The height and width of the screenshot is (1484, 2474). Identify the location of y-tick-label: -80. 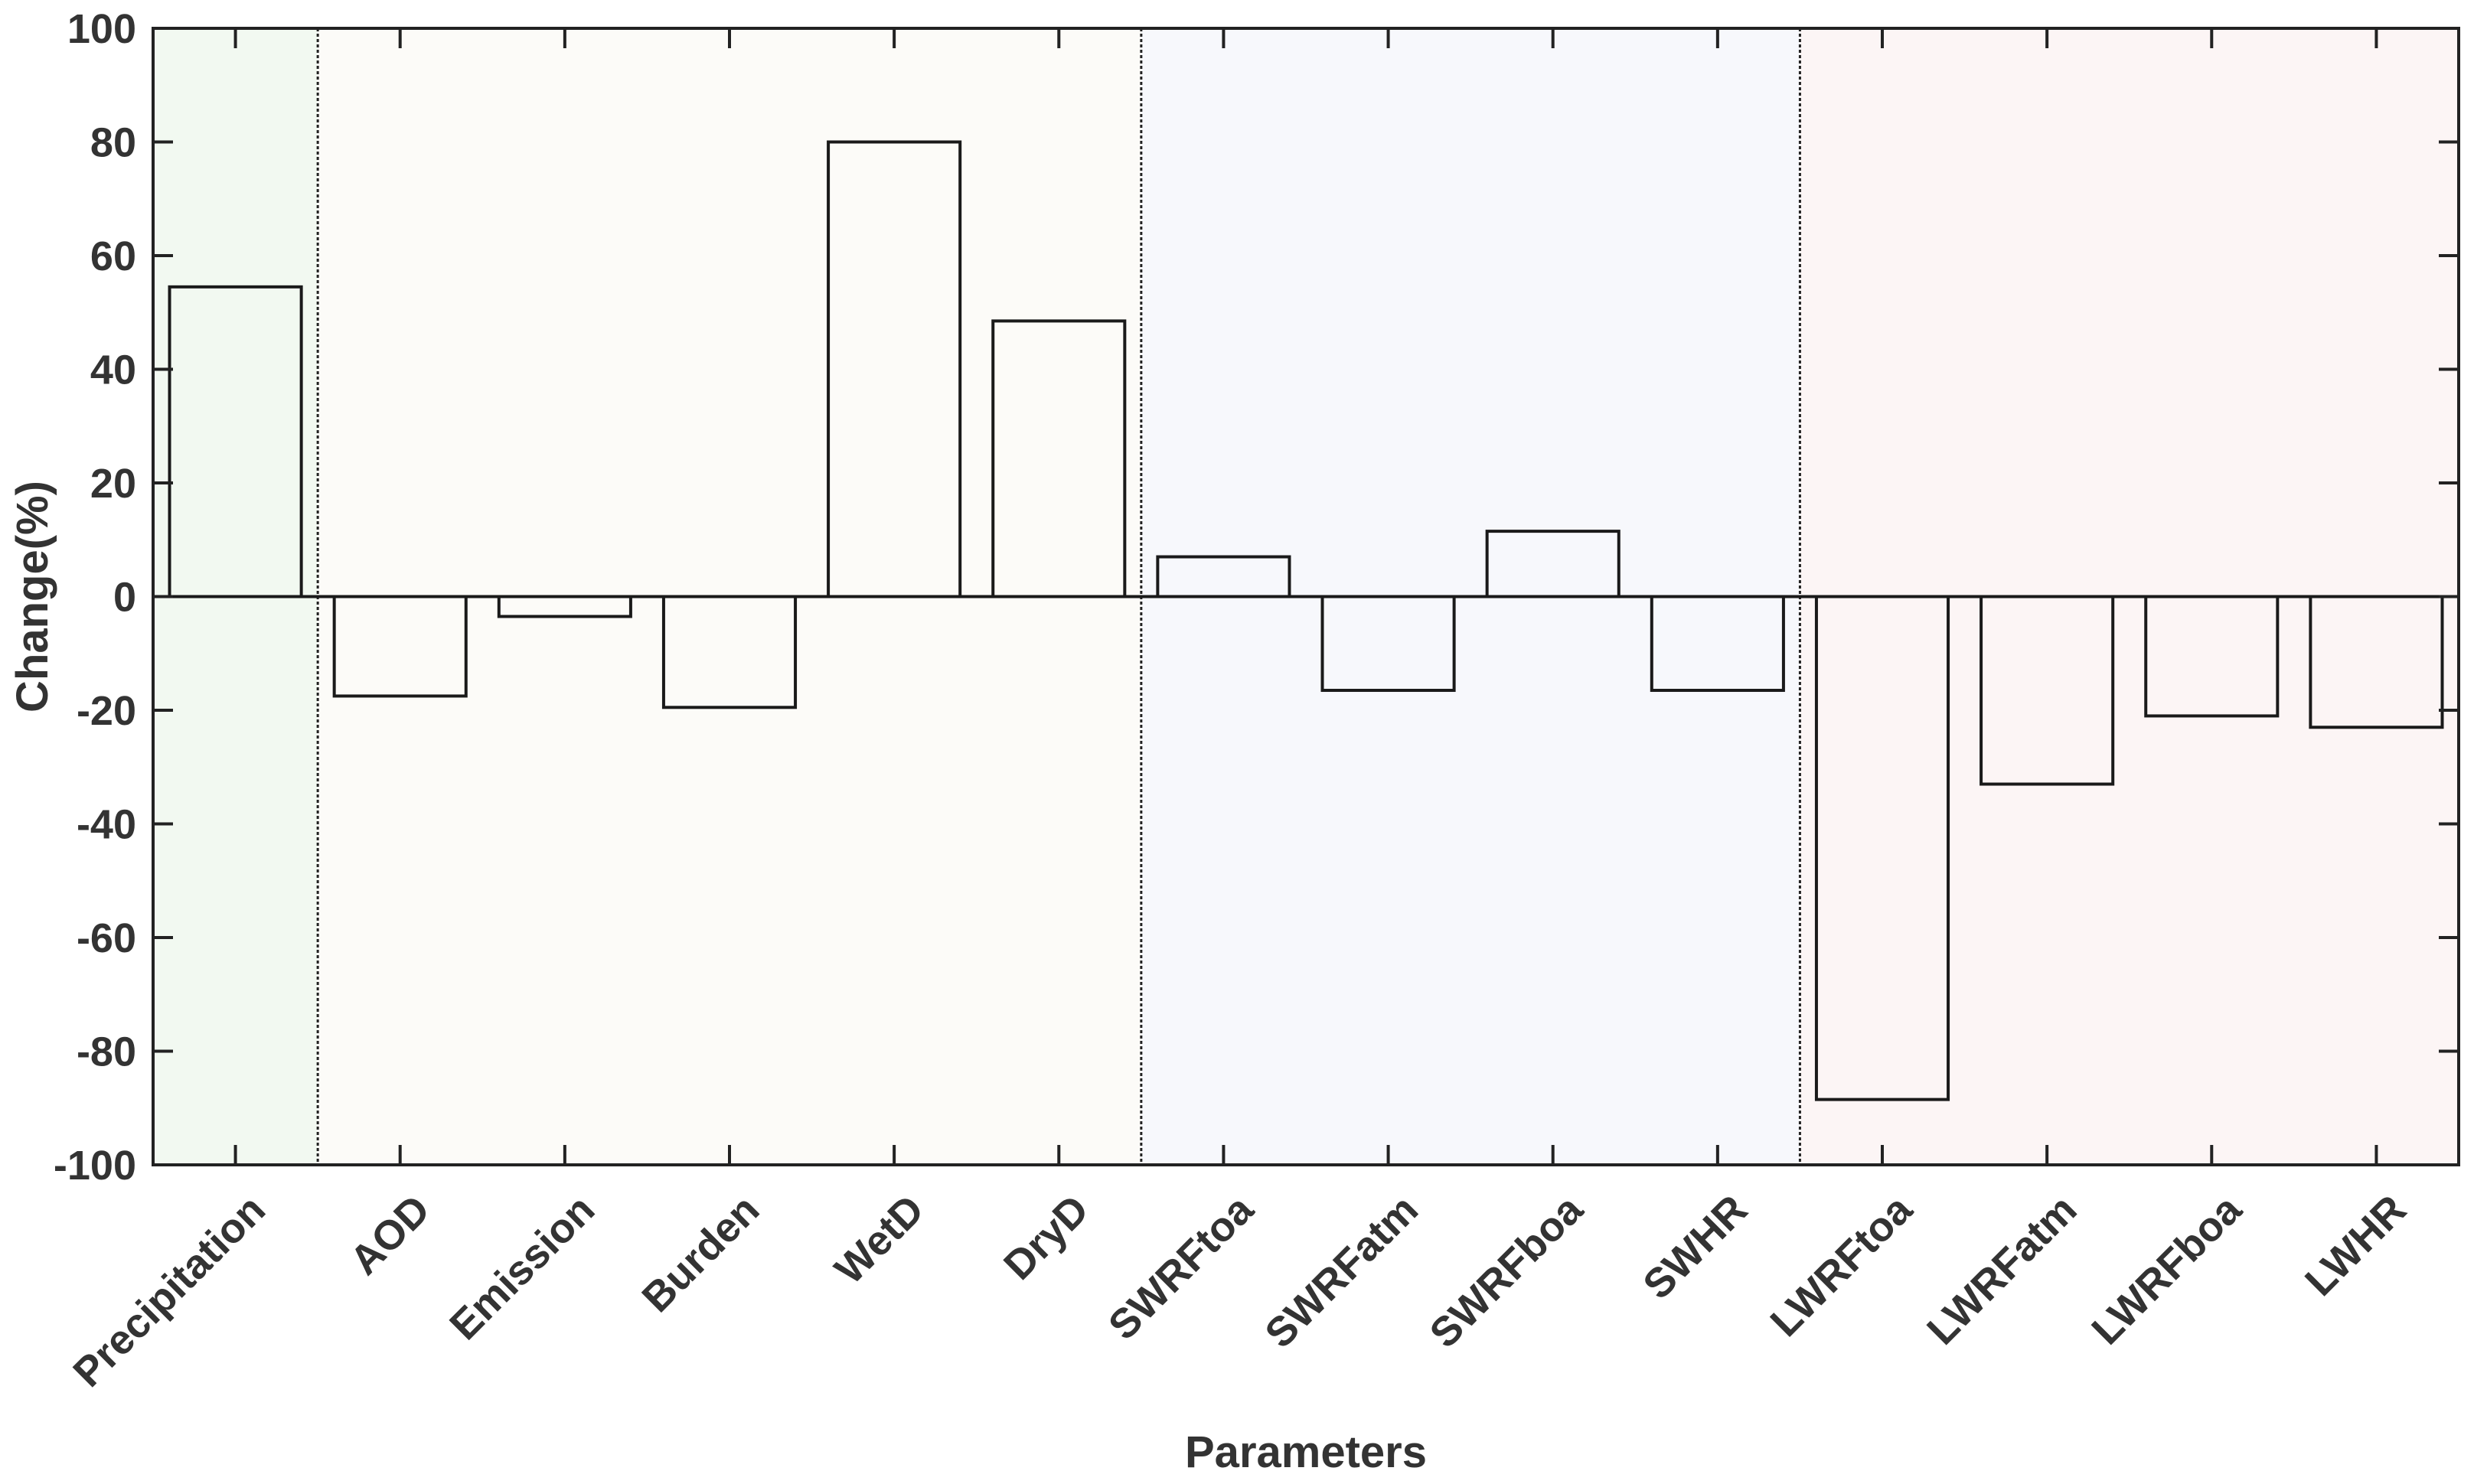
(106, 1052).